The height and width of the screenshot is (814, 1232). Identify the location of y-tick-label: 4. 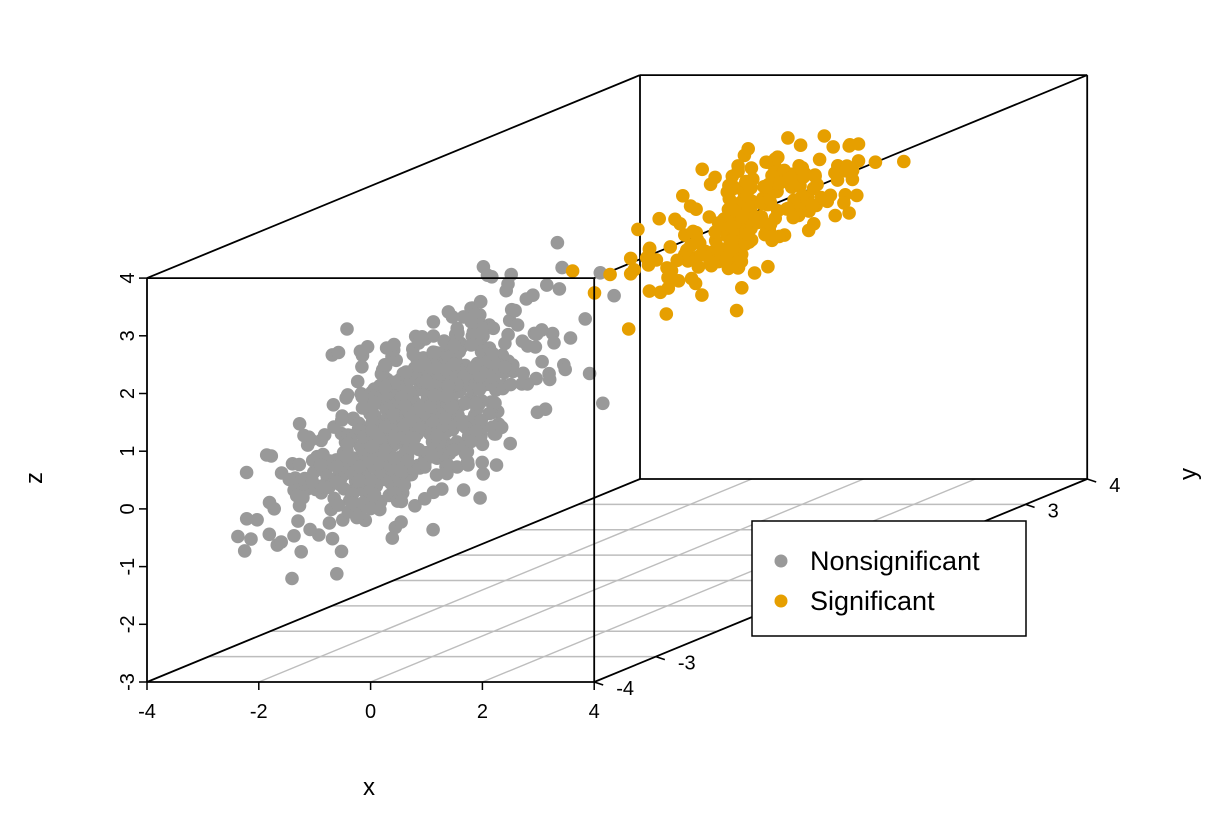
(1114, 486).